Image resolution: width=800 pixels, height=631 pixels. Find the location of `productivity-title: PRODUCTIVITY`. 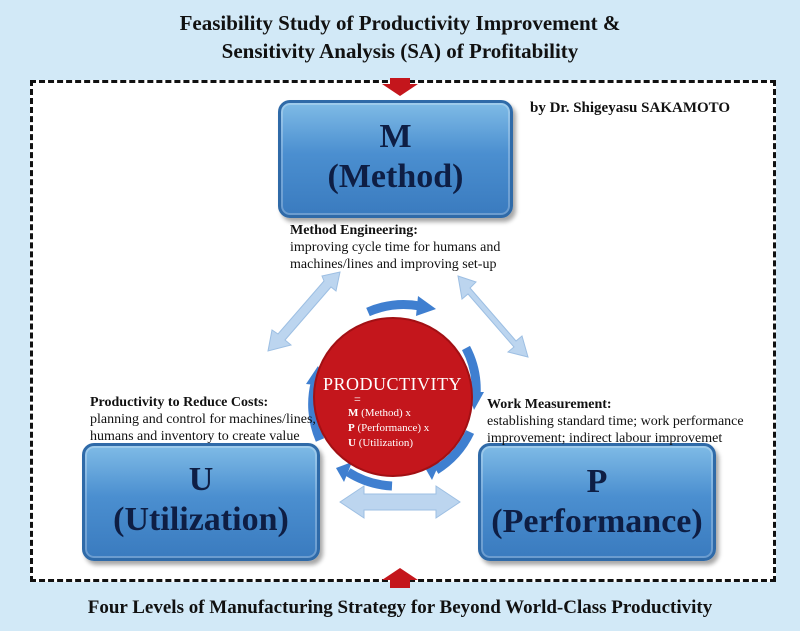

productivity-title: PRODUCTIVITY is located at coordinates (392, 384).